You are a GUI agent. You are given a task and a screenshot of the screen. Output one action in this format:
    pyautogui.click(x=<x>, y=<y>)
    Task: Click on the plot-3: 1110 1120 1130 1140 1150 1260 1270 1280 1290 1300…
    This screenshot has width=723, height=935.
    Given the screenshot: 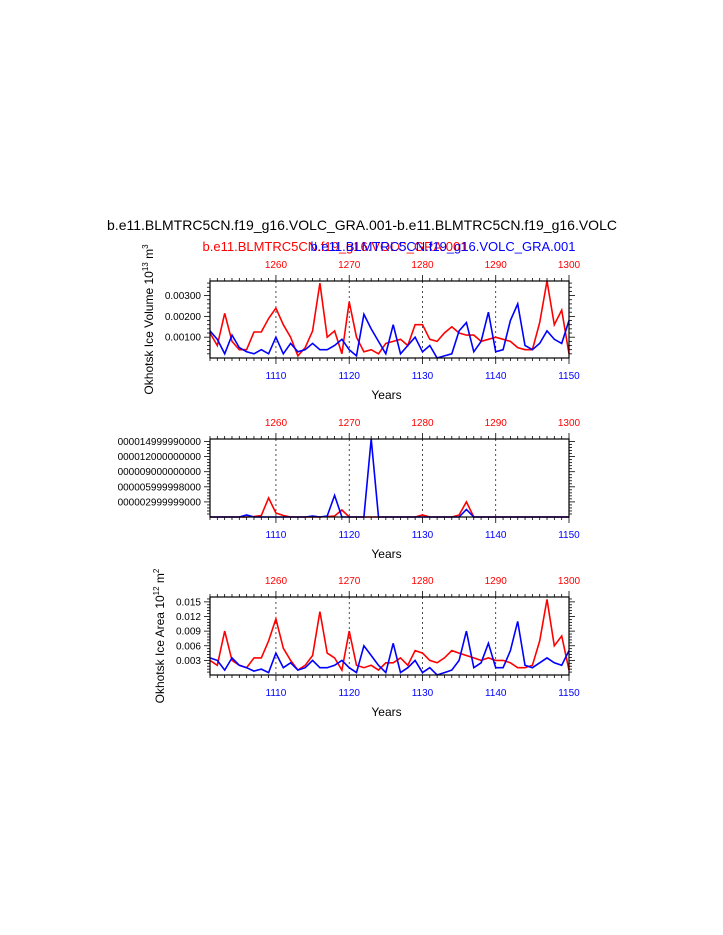 What is the action you would take?
    pyautogui.click(x=366, y=643)
    